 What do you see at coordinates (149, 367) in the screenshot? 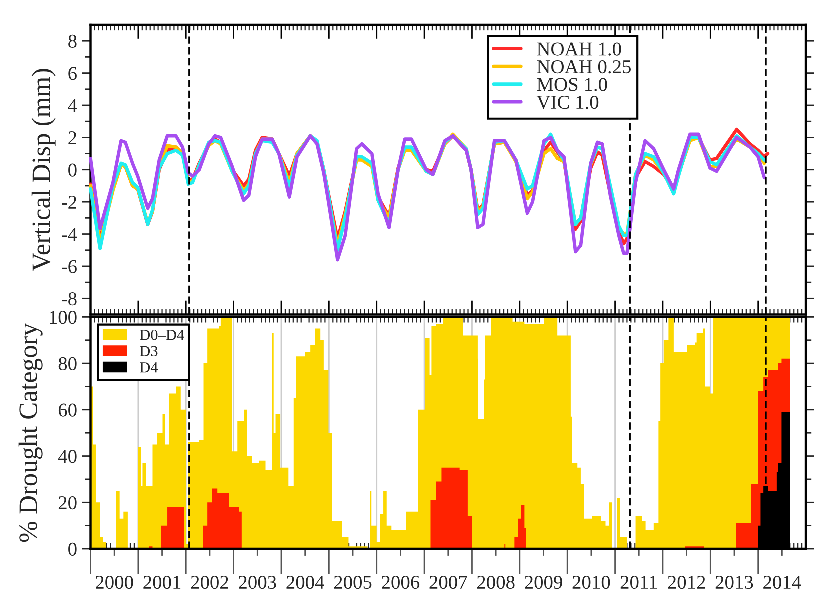
I see `legend-label: D4` at bounding box center [149, 367].